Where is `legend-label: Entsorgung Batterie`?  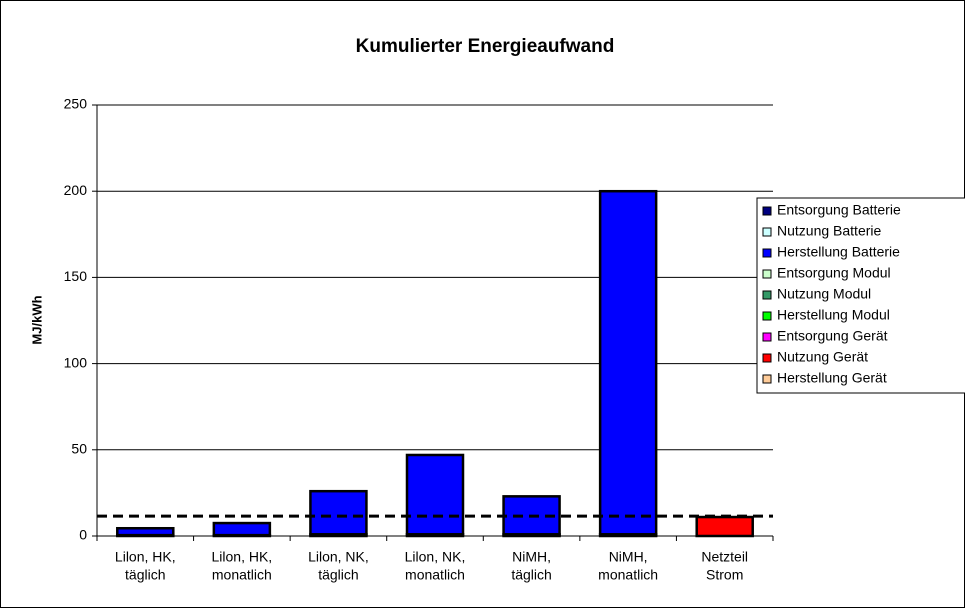
legend-label: Entsorgung Batterie is located at coordinates (839, 210).